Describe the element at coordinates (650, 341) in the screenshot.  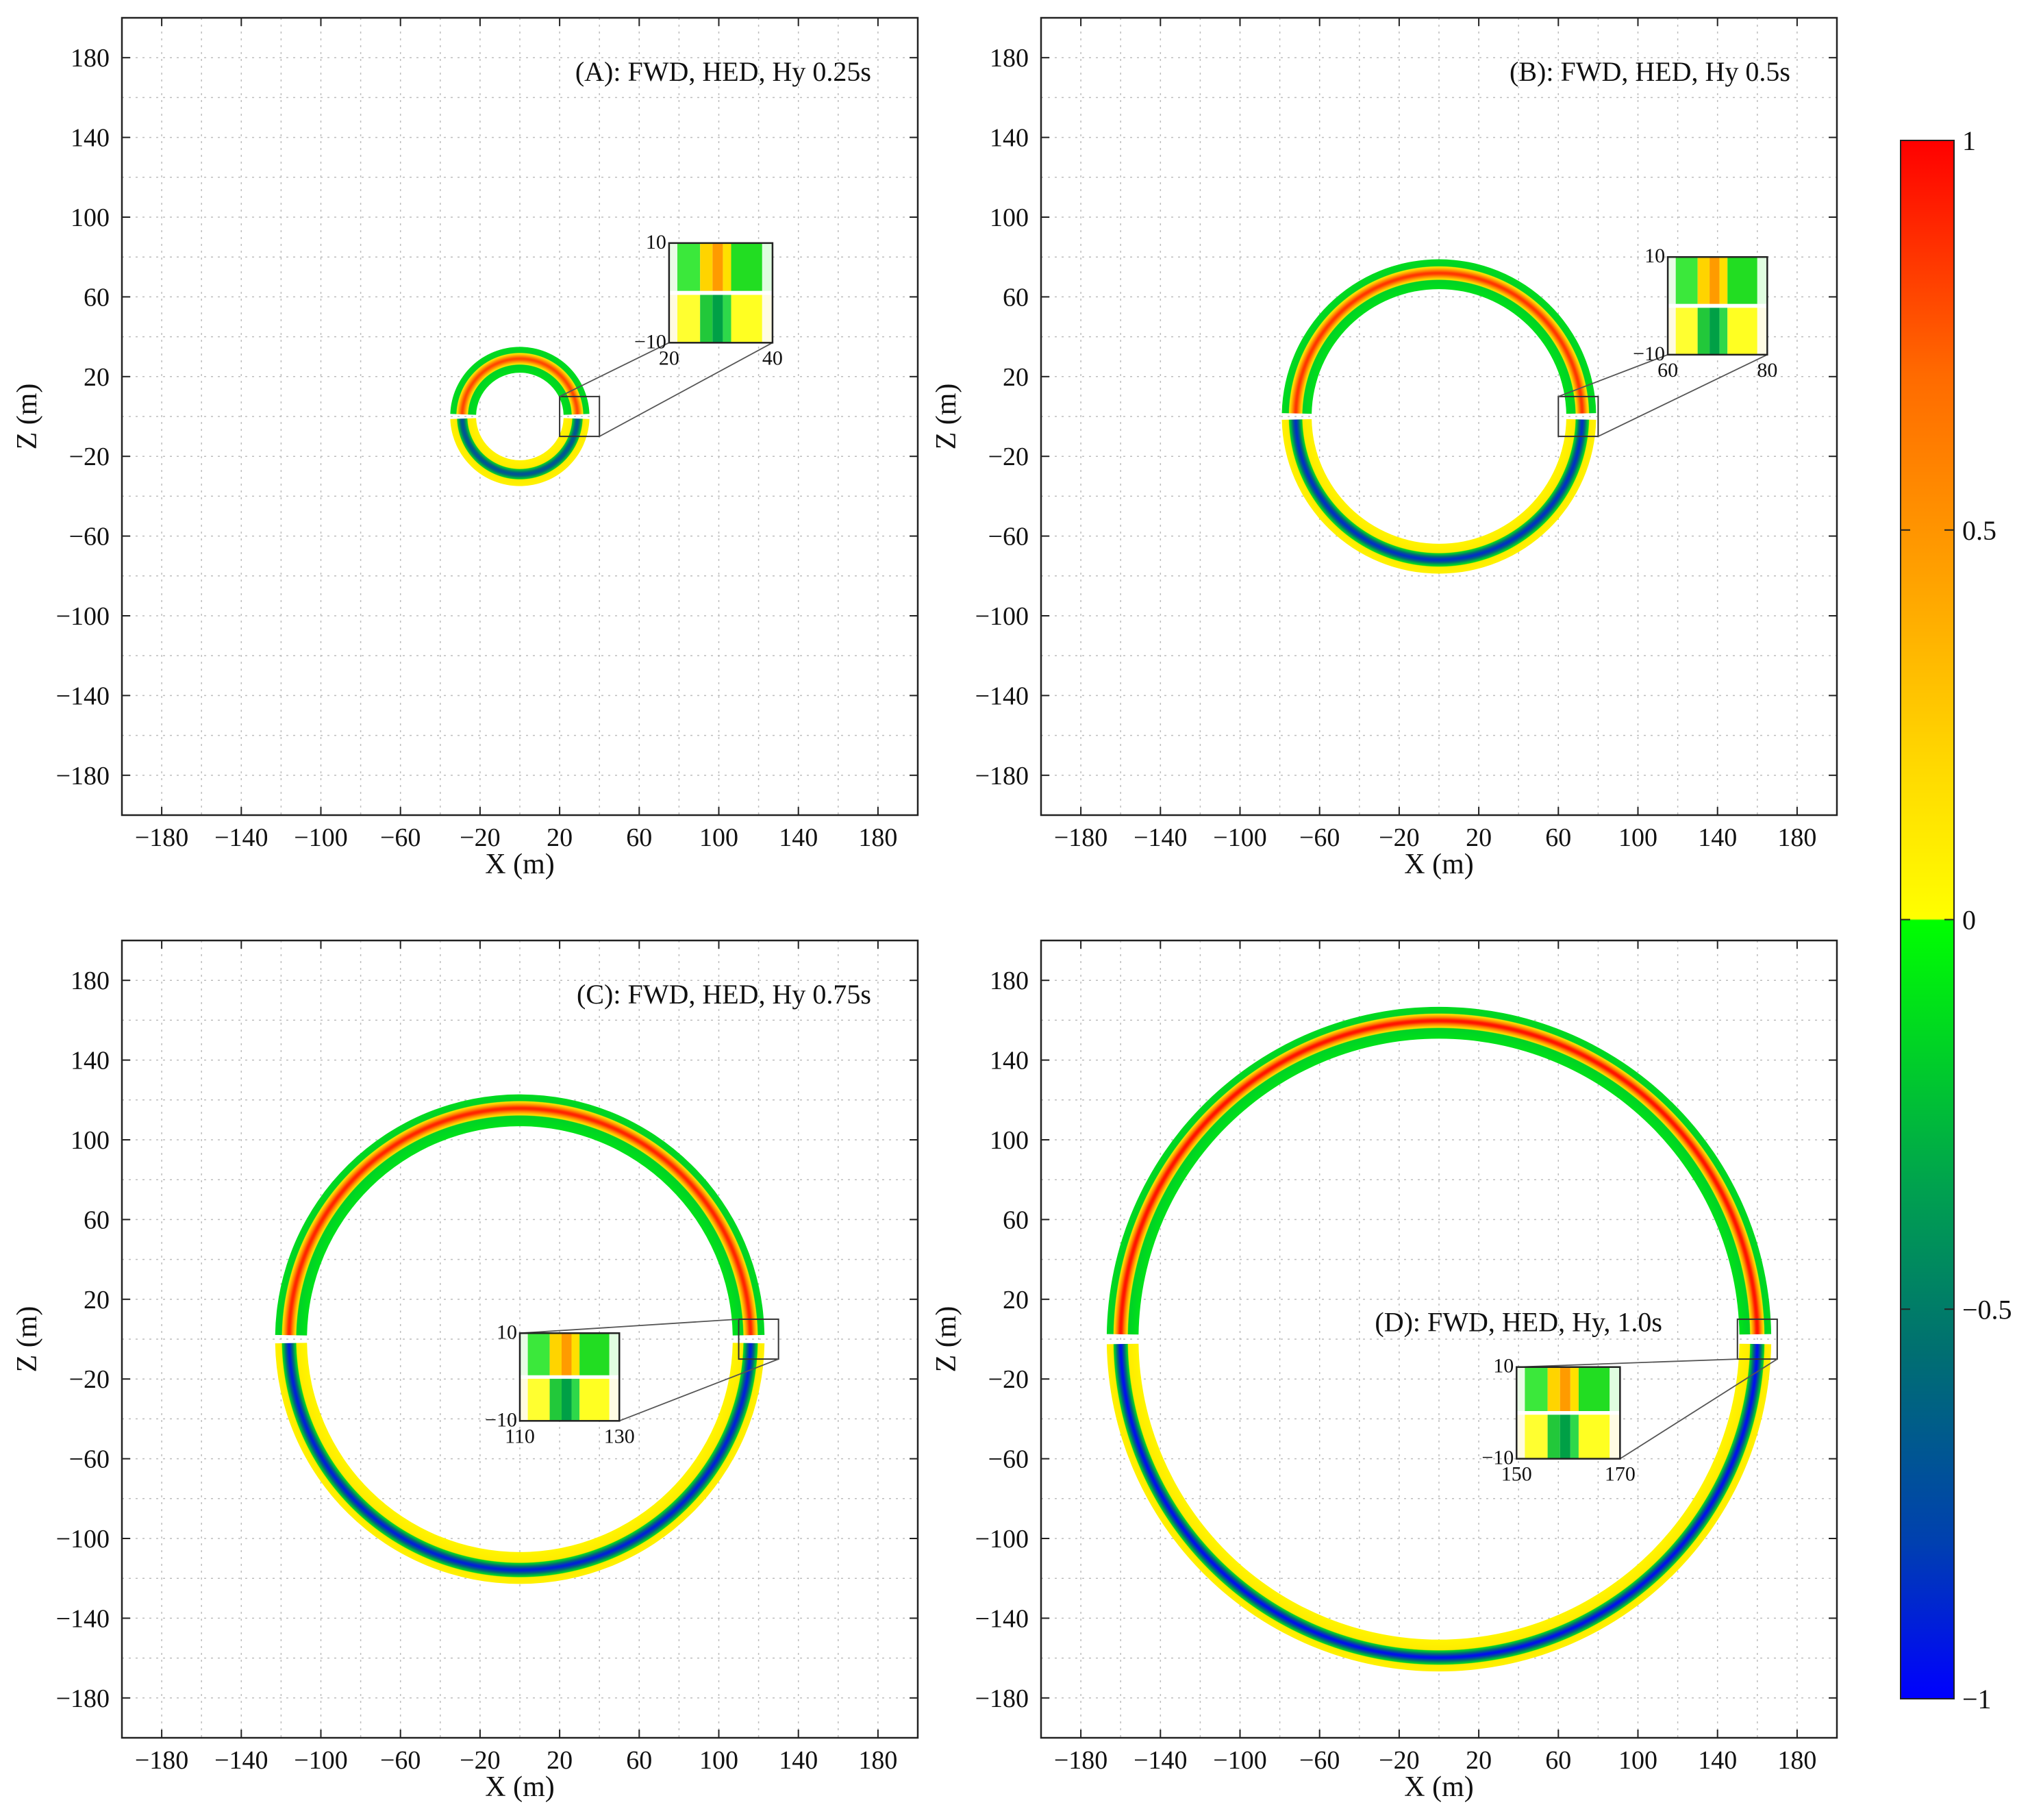
I see `inset-z-tick-bottom: −10` at that location.